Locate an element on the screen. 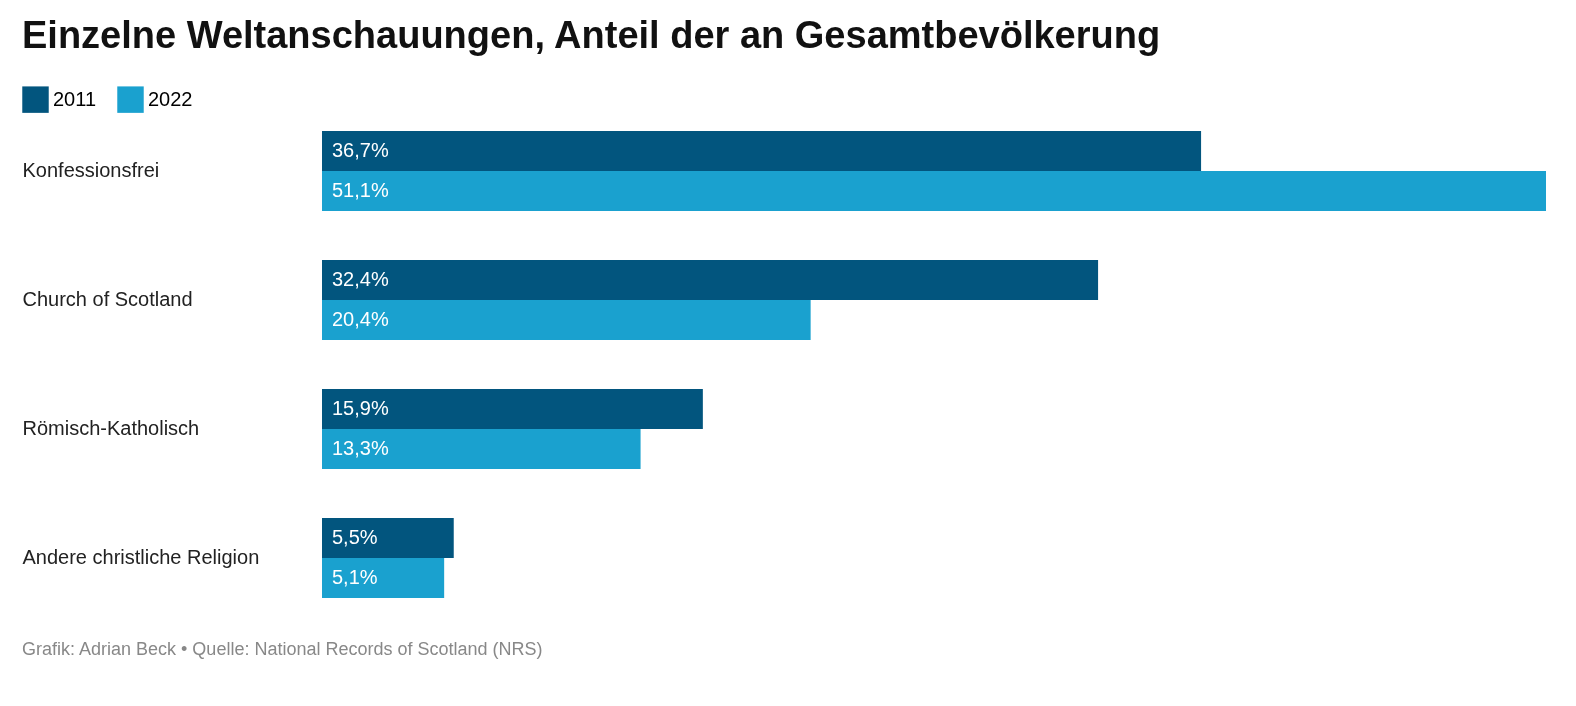  data-label: 51,1% is located at coordinates (360, 189).